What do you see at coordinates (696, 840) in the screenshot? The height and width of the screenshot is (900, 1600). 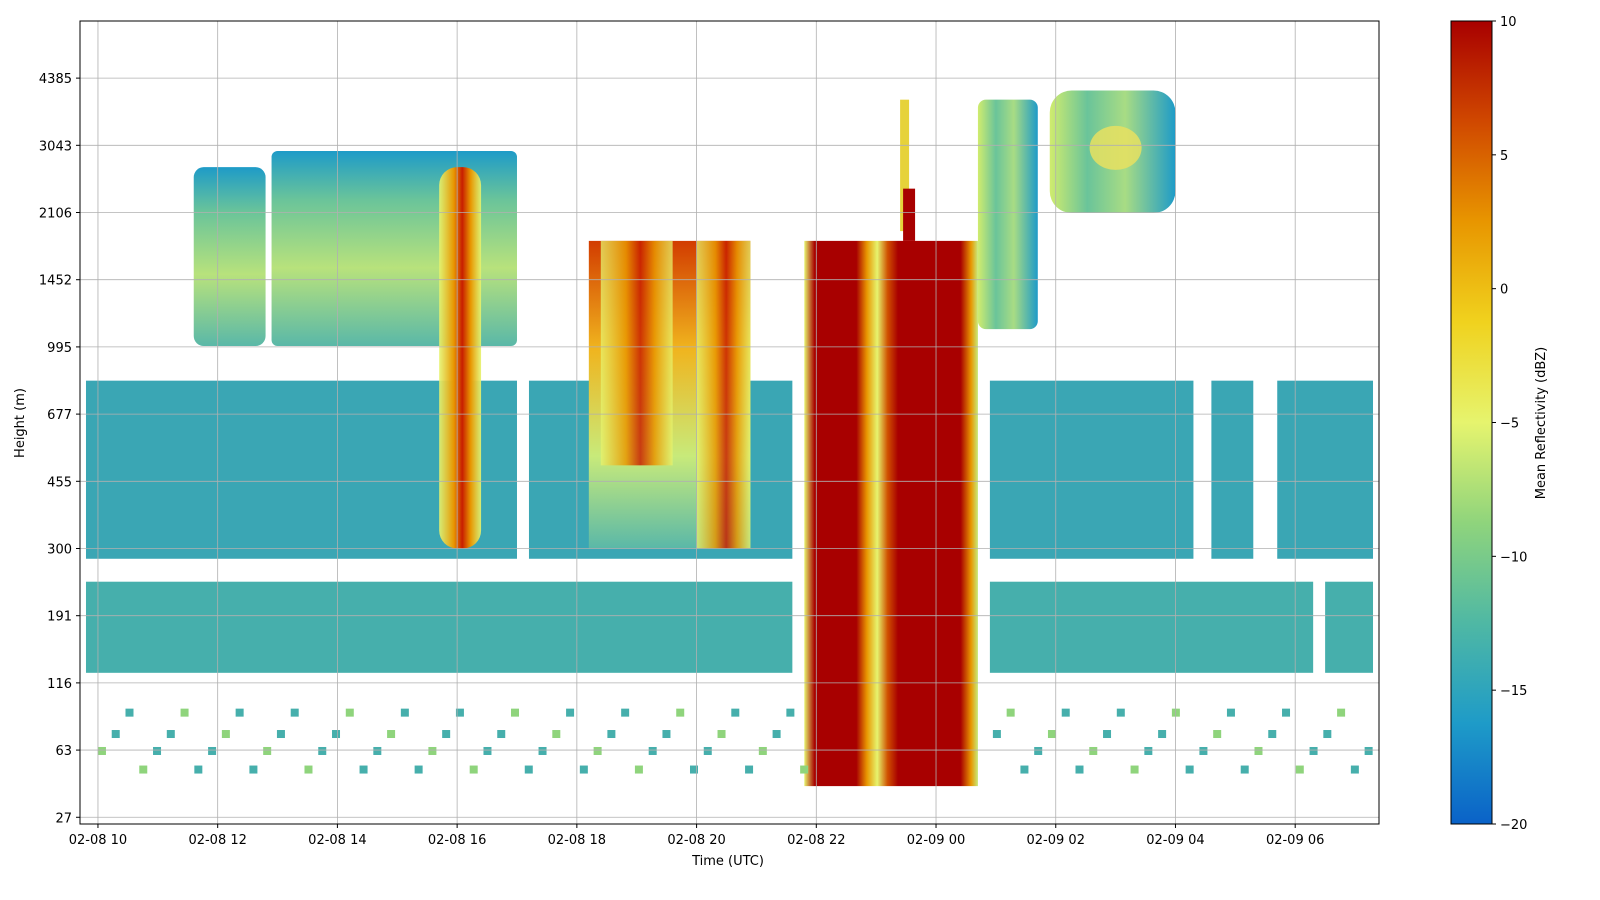 I see `x-tick-label: 02-08 20` at bounding box center [696, 840].